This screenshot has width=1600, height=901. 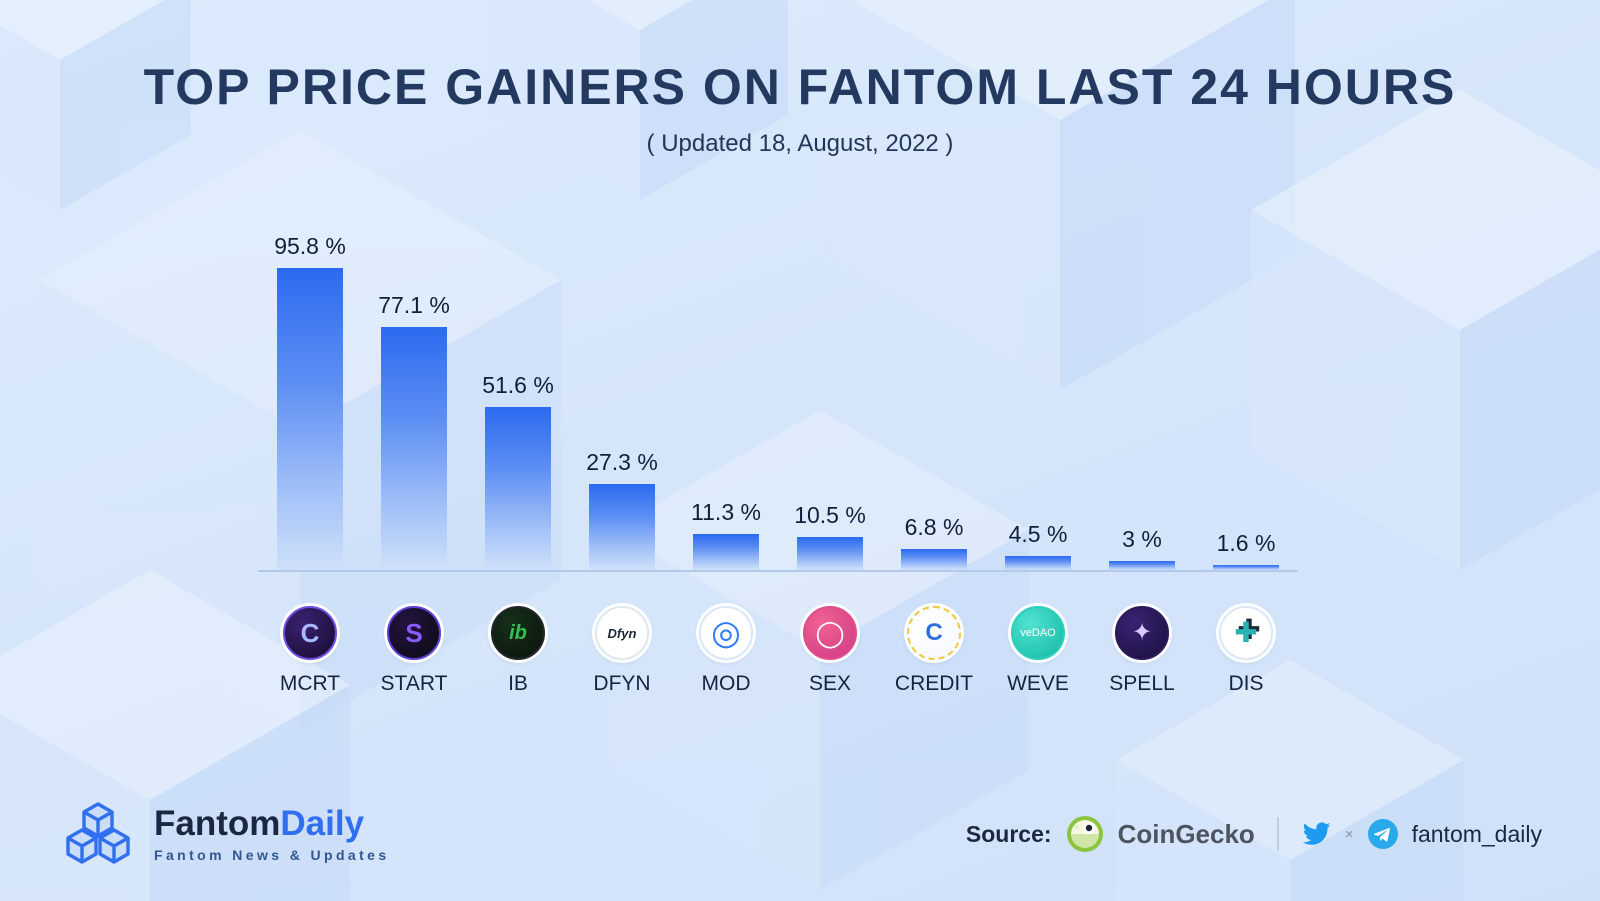 I want to click on token-cell-spell: ✦ SPELL, so click(x=1142, y=651).